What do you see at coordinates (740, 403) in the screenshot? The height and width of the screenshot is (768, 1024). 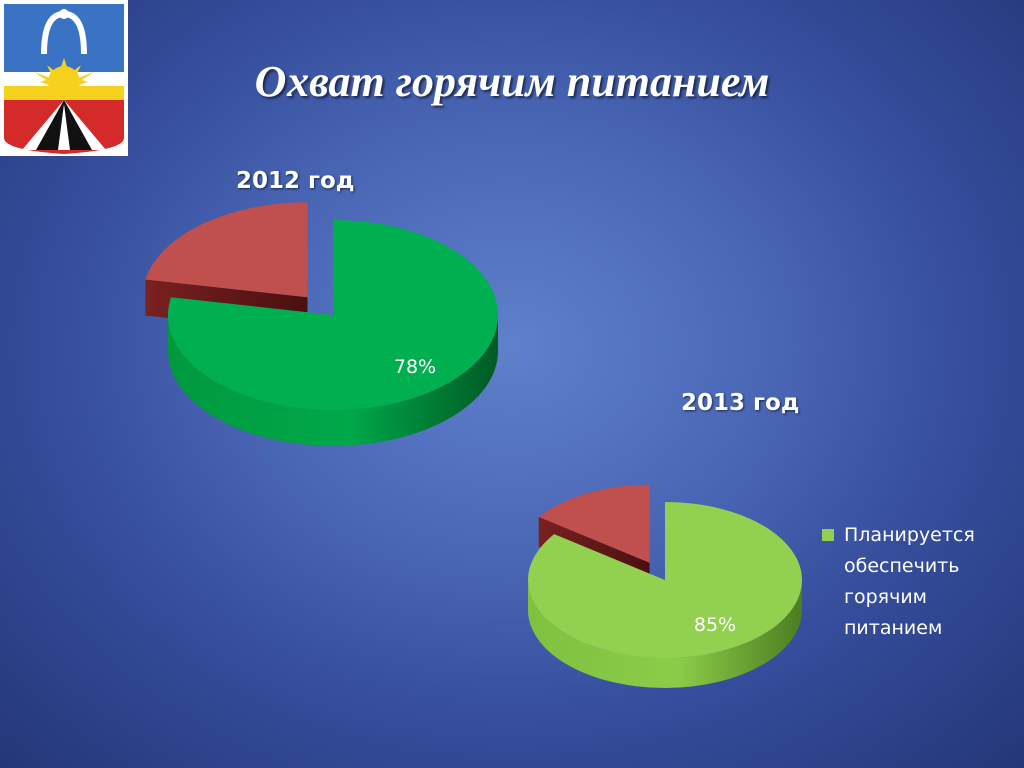 I see `chart-title-2013: 2013 год` at bounding box center [740, 403].